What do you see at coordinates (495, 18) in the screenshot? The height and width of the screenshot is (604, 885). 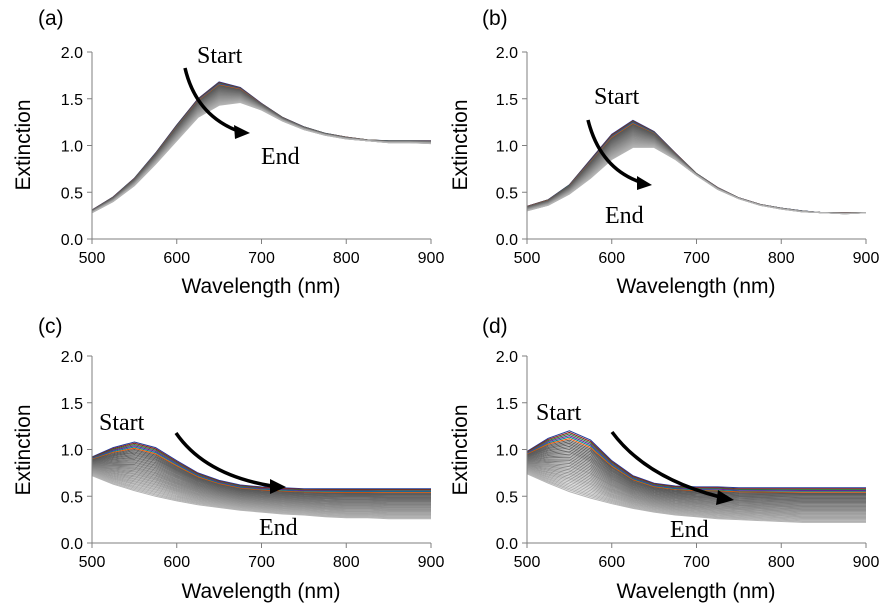 I see `panel-label: (b)` at bounding box center [495, 18].